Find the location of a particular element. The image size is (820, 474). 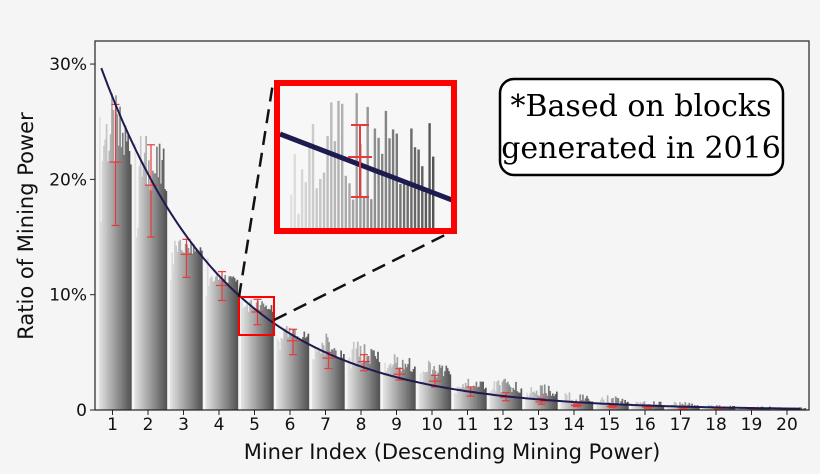

x-tick-label: 3 is located at coordinates (183, 425).